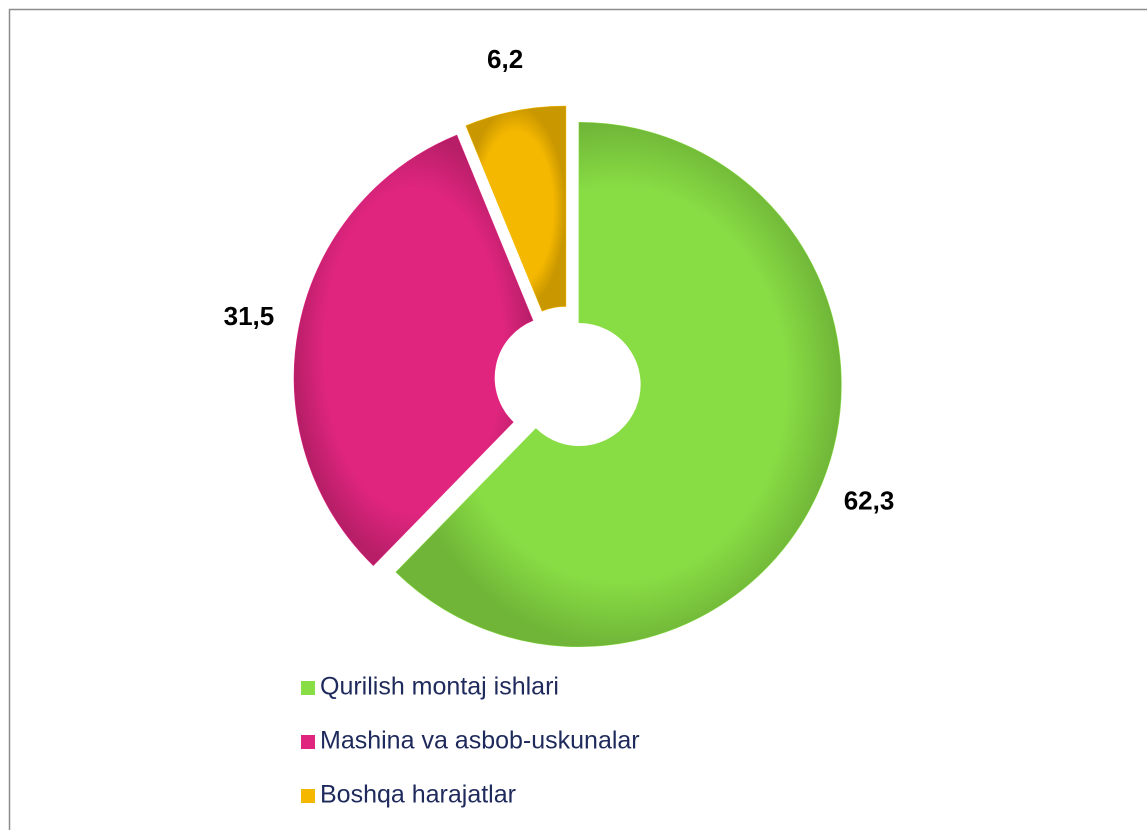 The width and height of the screenshot is (1147, 830). Describe the element at coordinates (480, 741) in the screenshot. I see `legend-label: Mashina va asbob-uskunalar` at that location.